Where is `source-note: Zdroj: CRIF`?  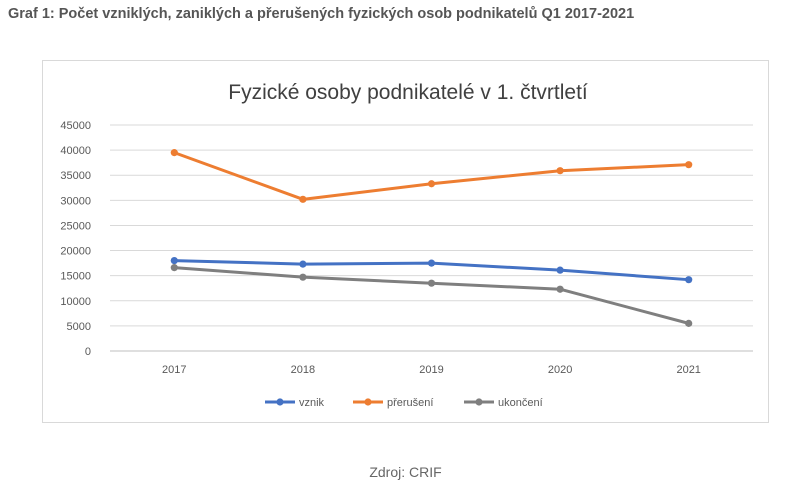 source-note: Zdroj: CRIF is located at coordinates (405, 472).